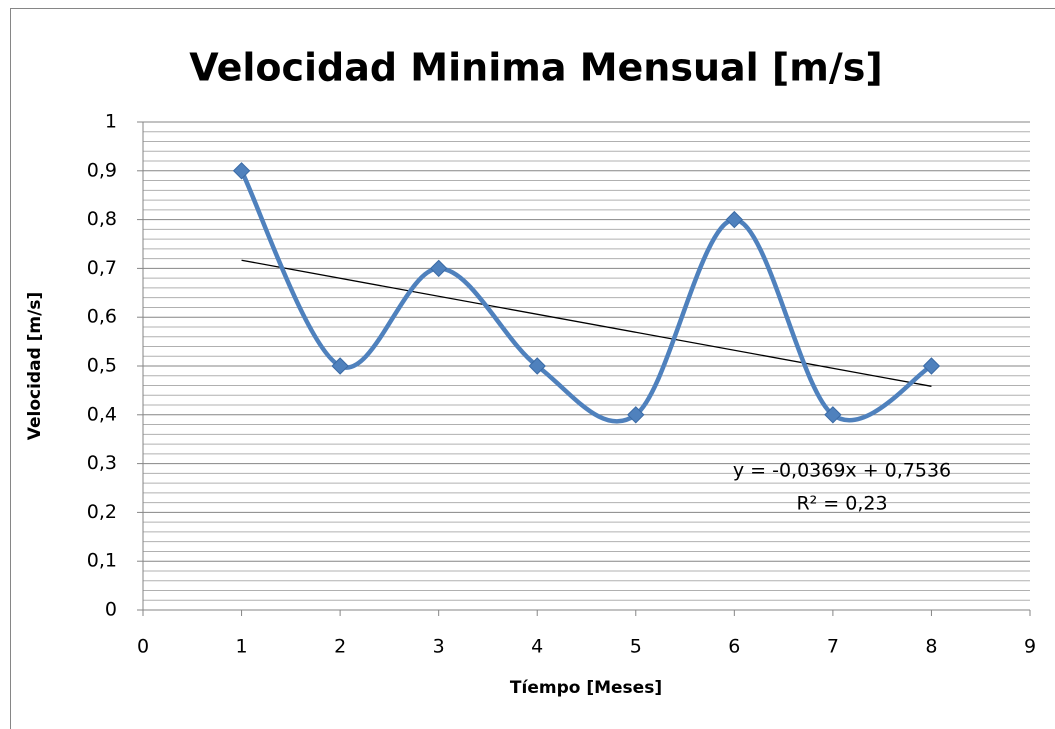  I want to click on y-tick-label: 1, so click(111, 122).